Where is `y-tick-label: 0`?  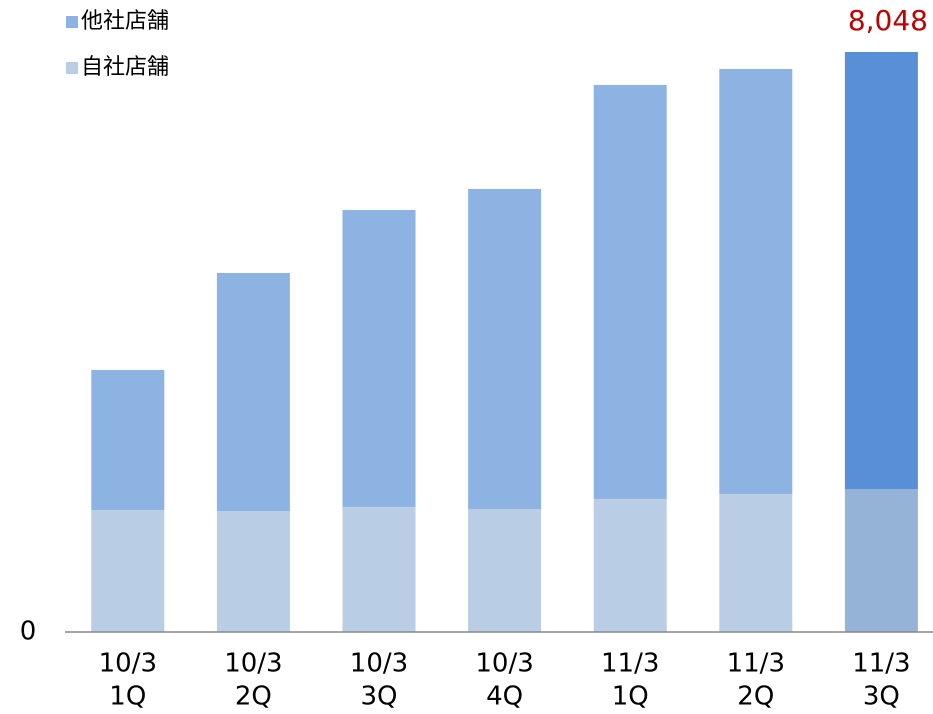 y-tick-label: 0 is located at coordinates (28, 632).